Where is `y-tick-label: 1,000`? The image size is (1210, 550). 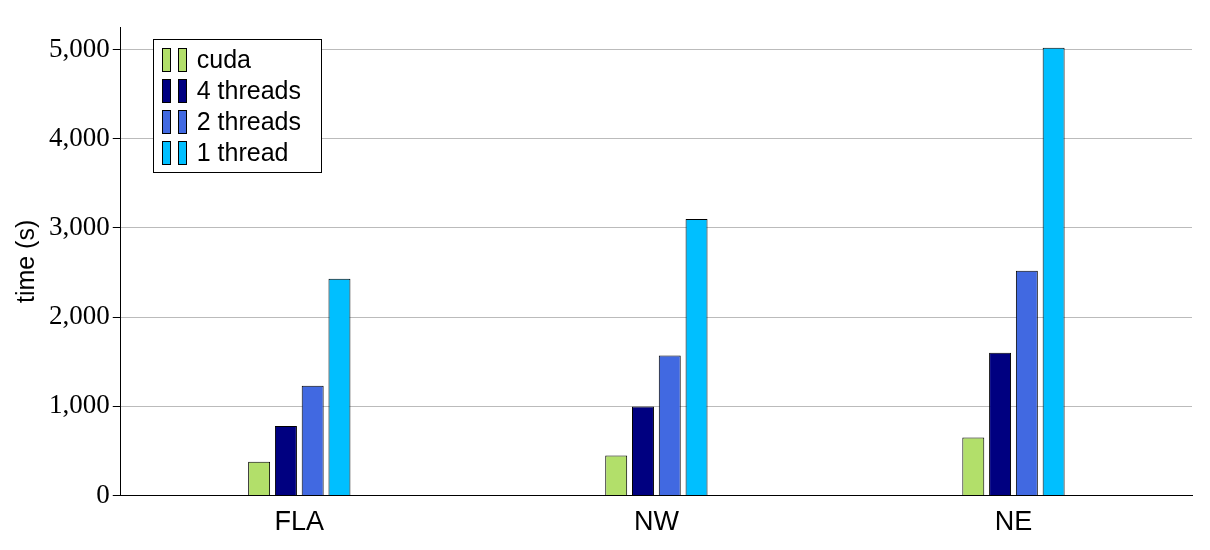
y-tick-label: 1,000 is located at coordinates (79, 404).